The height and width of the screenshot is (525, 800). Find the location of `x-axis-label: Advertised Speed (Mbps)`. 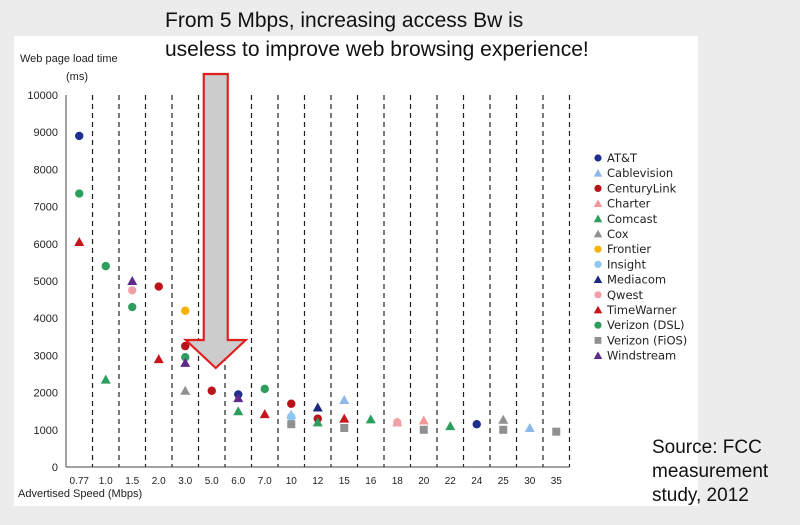

x-axis-label: Advertised Speed (Mbps) is located at coordinates (80, 494).